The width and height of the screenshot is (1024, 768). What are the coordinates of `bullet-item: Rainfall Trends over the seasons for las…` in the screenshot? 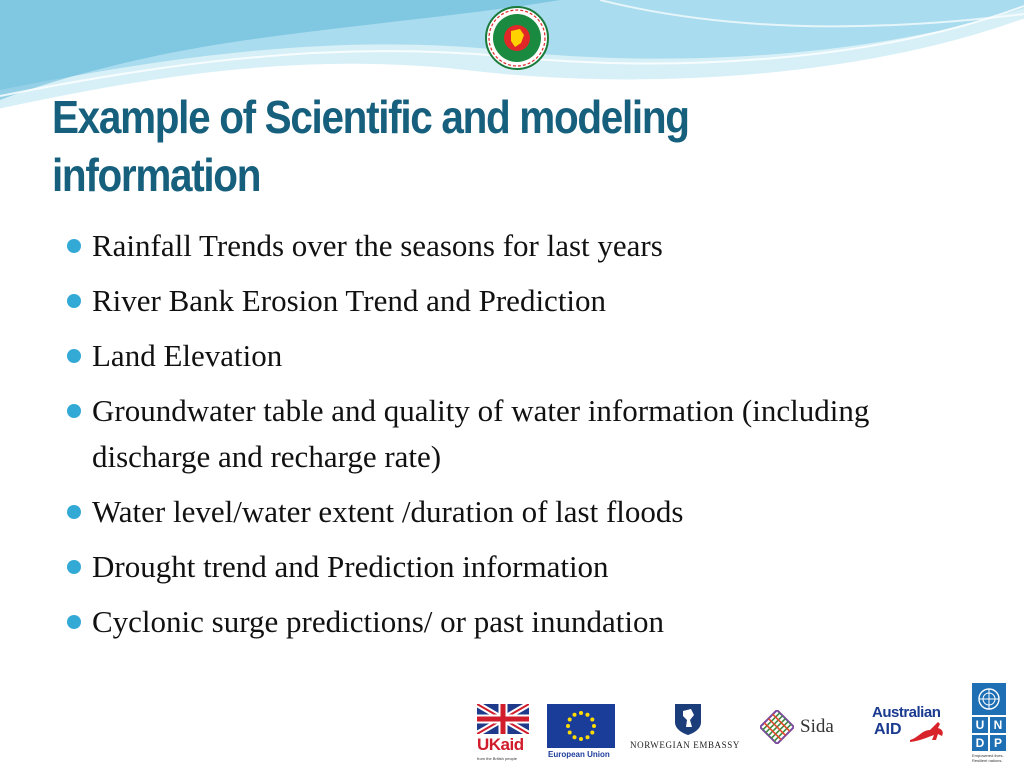 It's located at (512, 246).